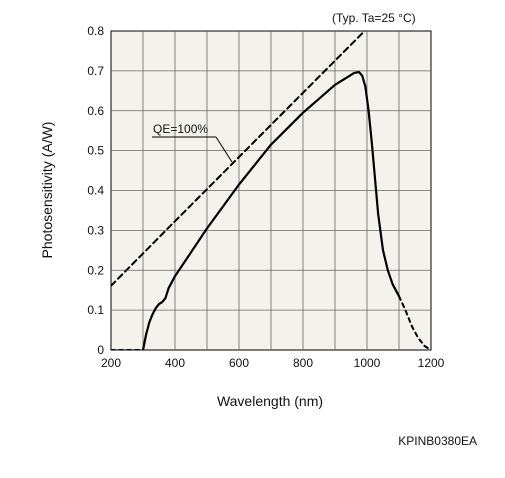  I want to click on y-axis-title: Photosensitivity (A/W), so click(47, 190).